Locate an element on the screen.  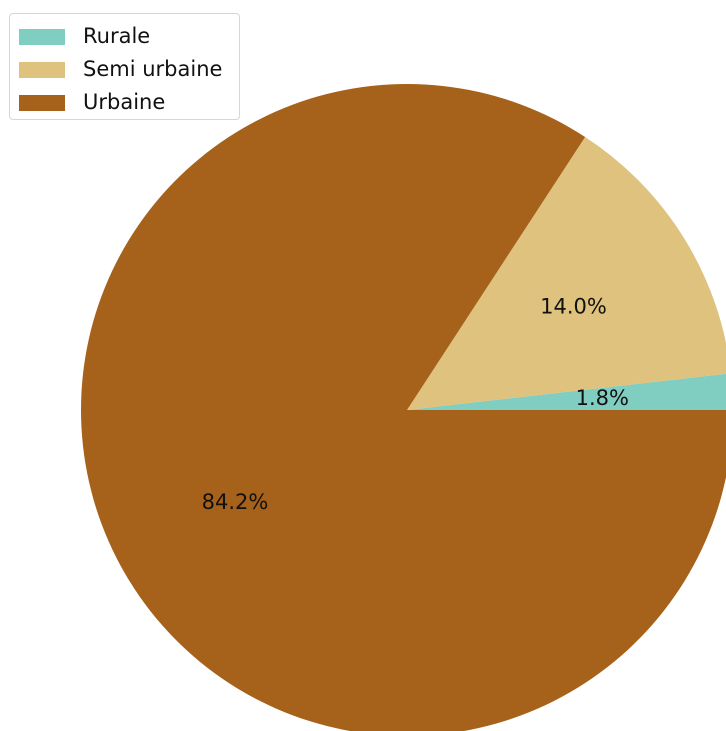
legend-swatch-rurale is located at coordinates (42, 36).